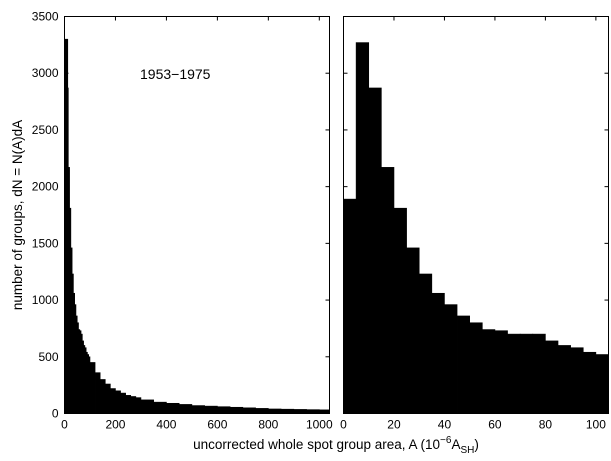 Image resolution: width=611 pixels, height=461 pixels. Describe the element at coordinates (445, 425) in the screenshot. I see `x-tick-label: 40` at that location.